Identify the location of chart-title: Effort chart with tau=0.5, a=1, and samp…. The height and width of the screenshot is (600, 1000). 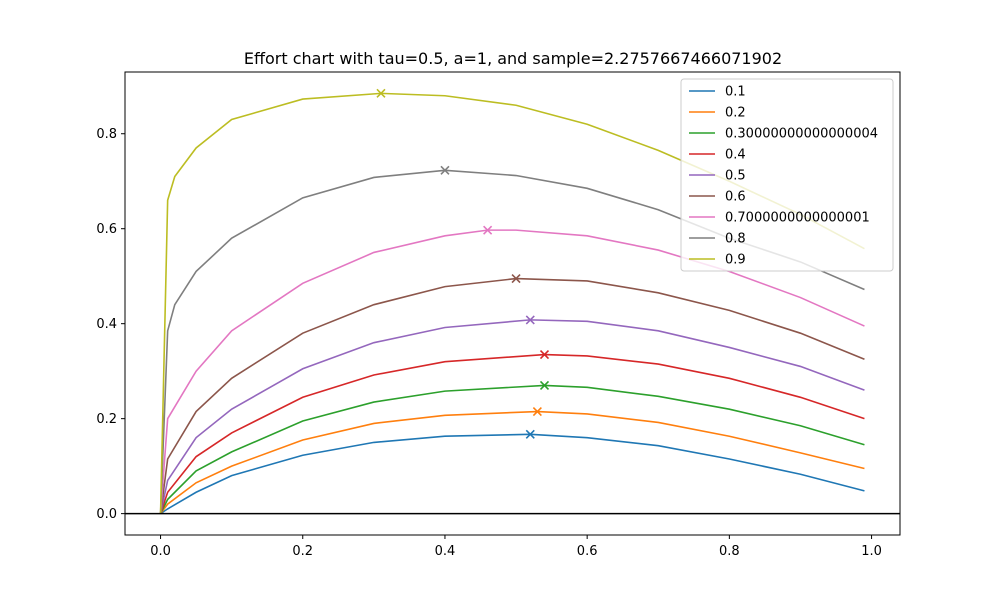
(513, 58).